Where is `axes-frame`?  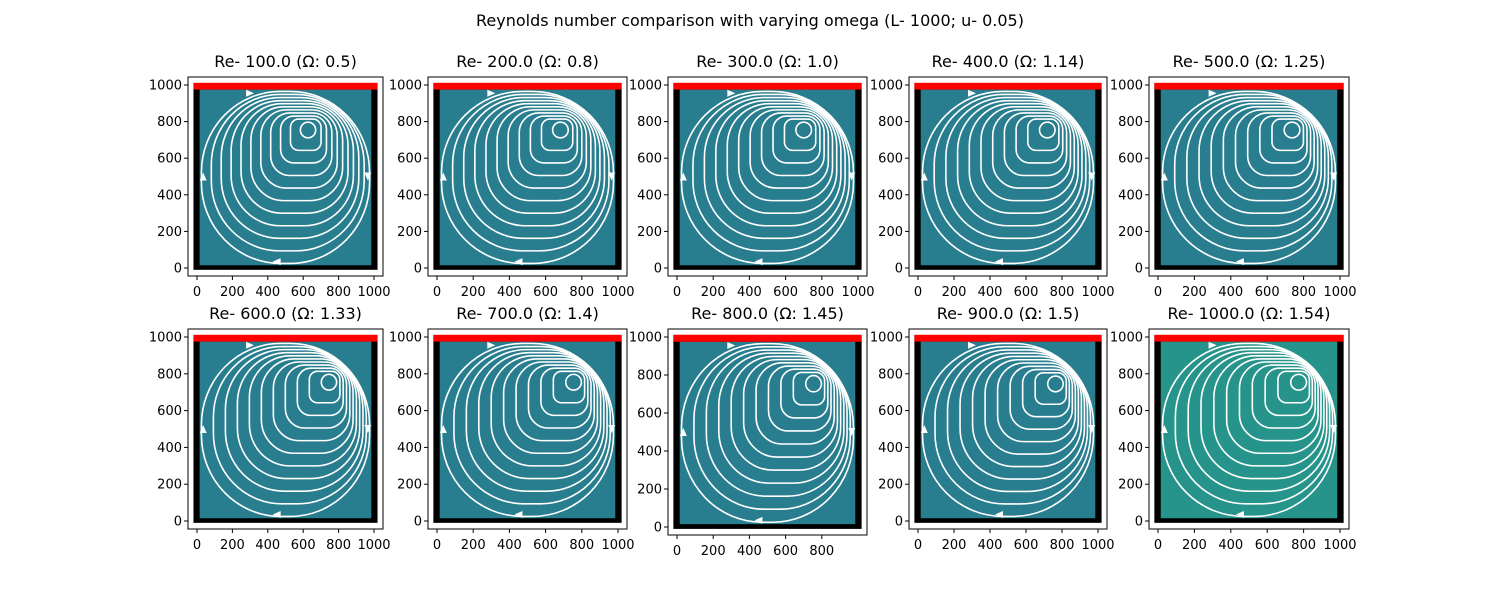 axes-frame is located at coordinates (1249, 429).